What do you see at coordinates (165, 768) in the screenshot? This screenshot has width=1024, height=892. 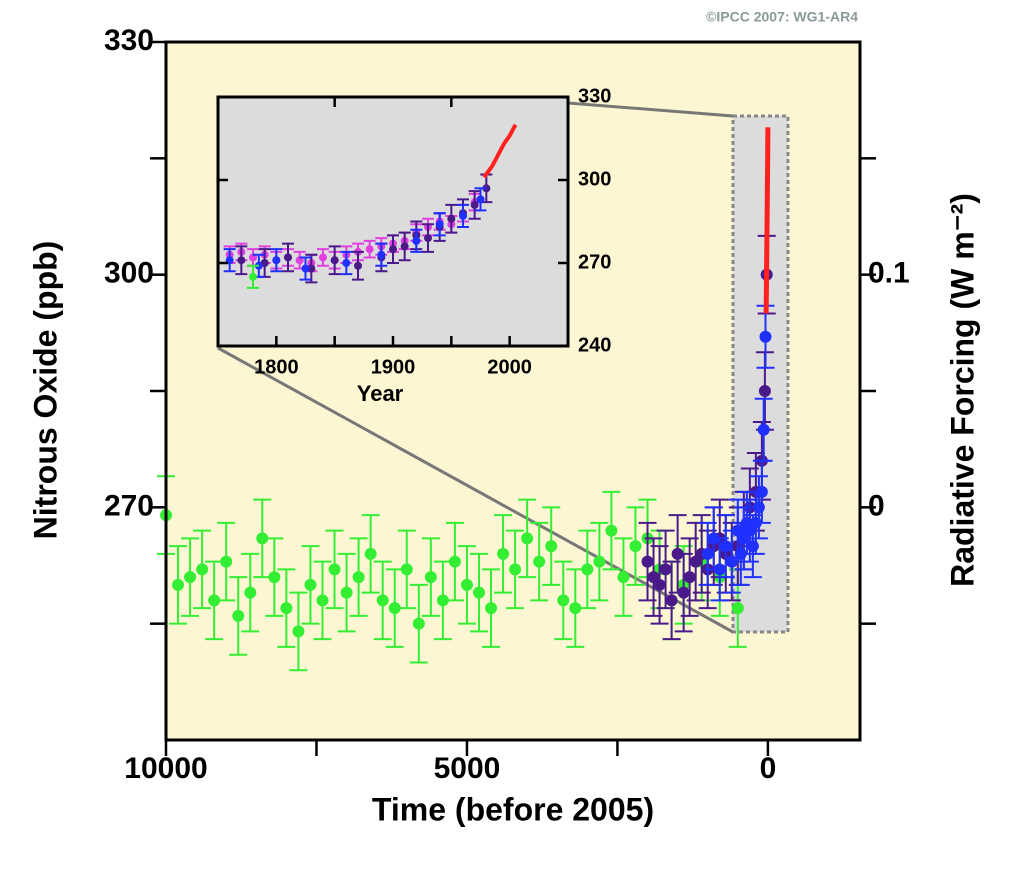 I see `x-tick-label: 10000` at bounding box center [165, 768].